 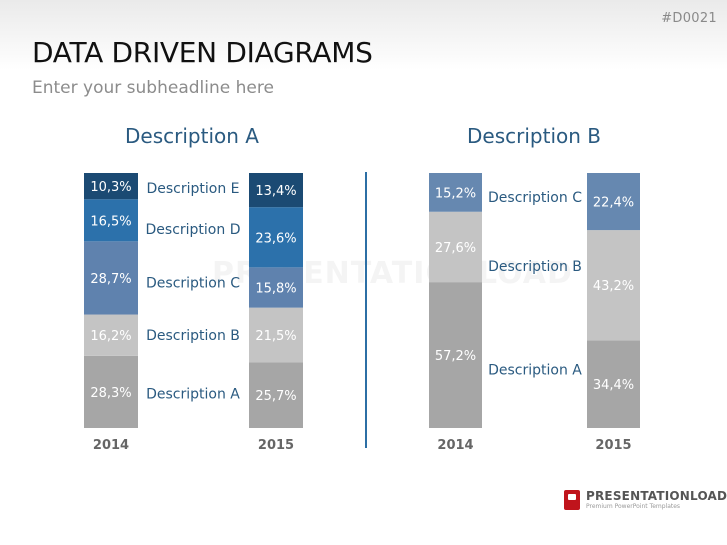 I want to click on logo-brand: PRESENTATIONLOAD, so click(x=656, y=496).